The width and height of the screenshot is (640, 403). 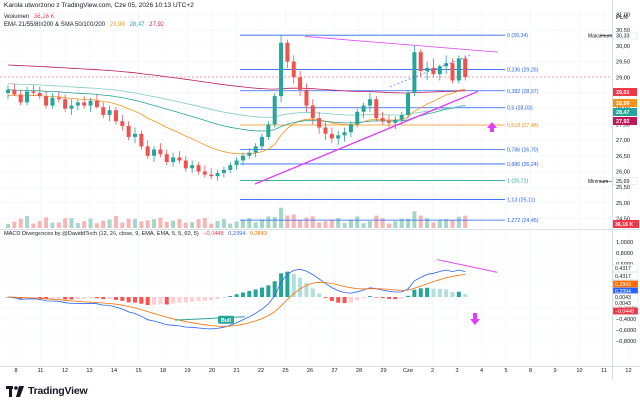 I want to click on ema-legend-value: 28,47, so click(x=137, y=25).